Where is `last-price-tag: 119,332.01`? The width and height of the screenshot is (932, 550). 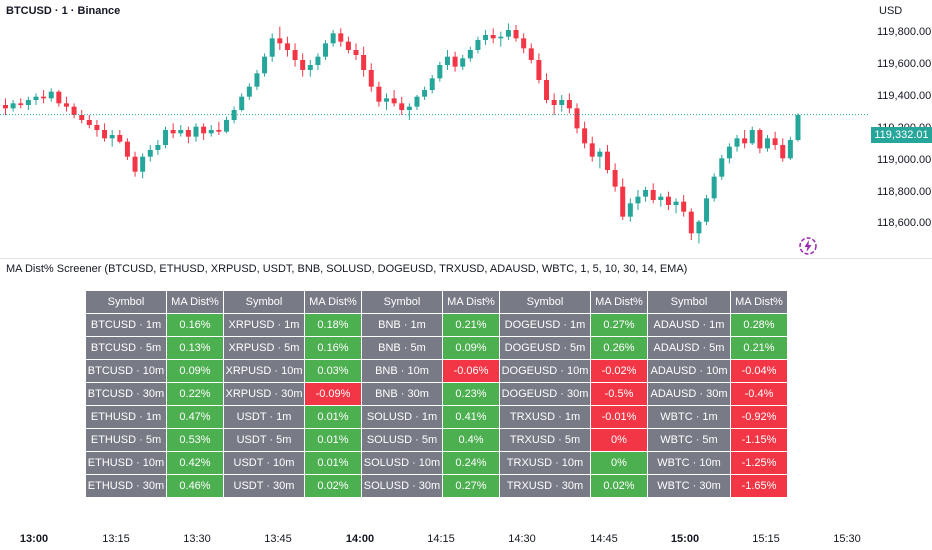
last-price-tag: 119,332.01 is located at coordinates (901, 135).